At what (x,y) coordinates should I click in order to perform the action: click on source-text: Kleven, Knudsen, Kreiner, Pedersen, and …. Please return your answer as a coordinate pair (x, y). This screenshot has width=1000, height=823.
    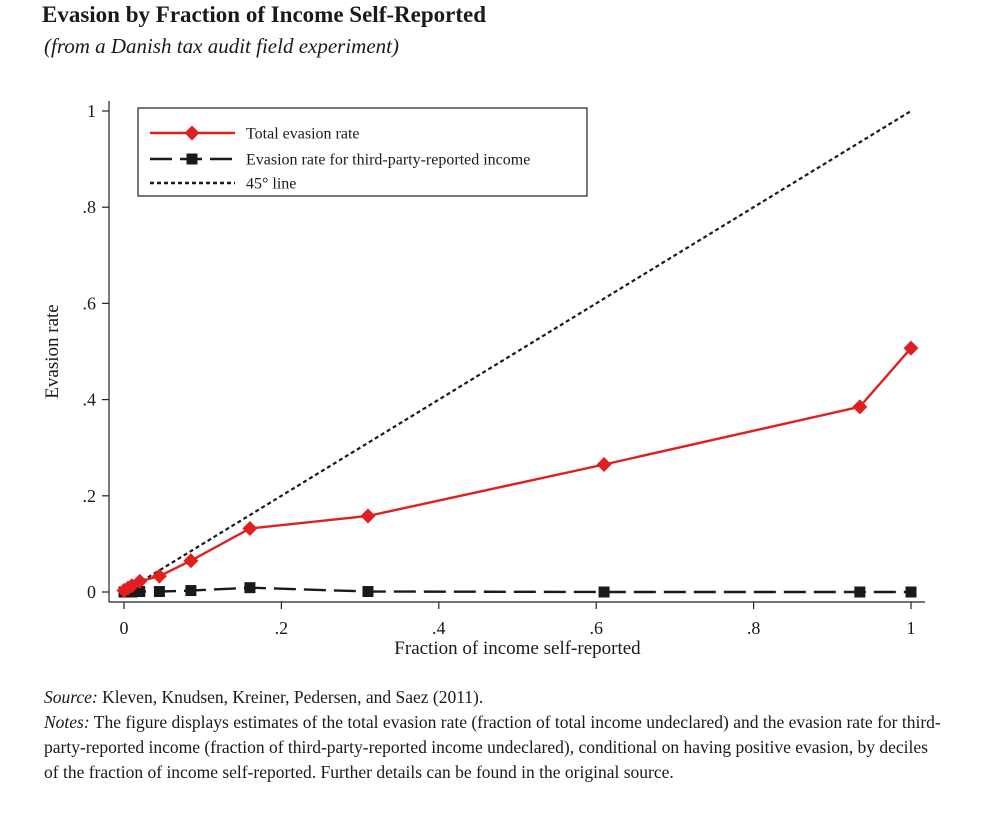
    Looking at the image, I should click on (290, 697).